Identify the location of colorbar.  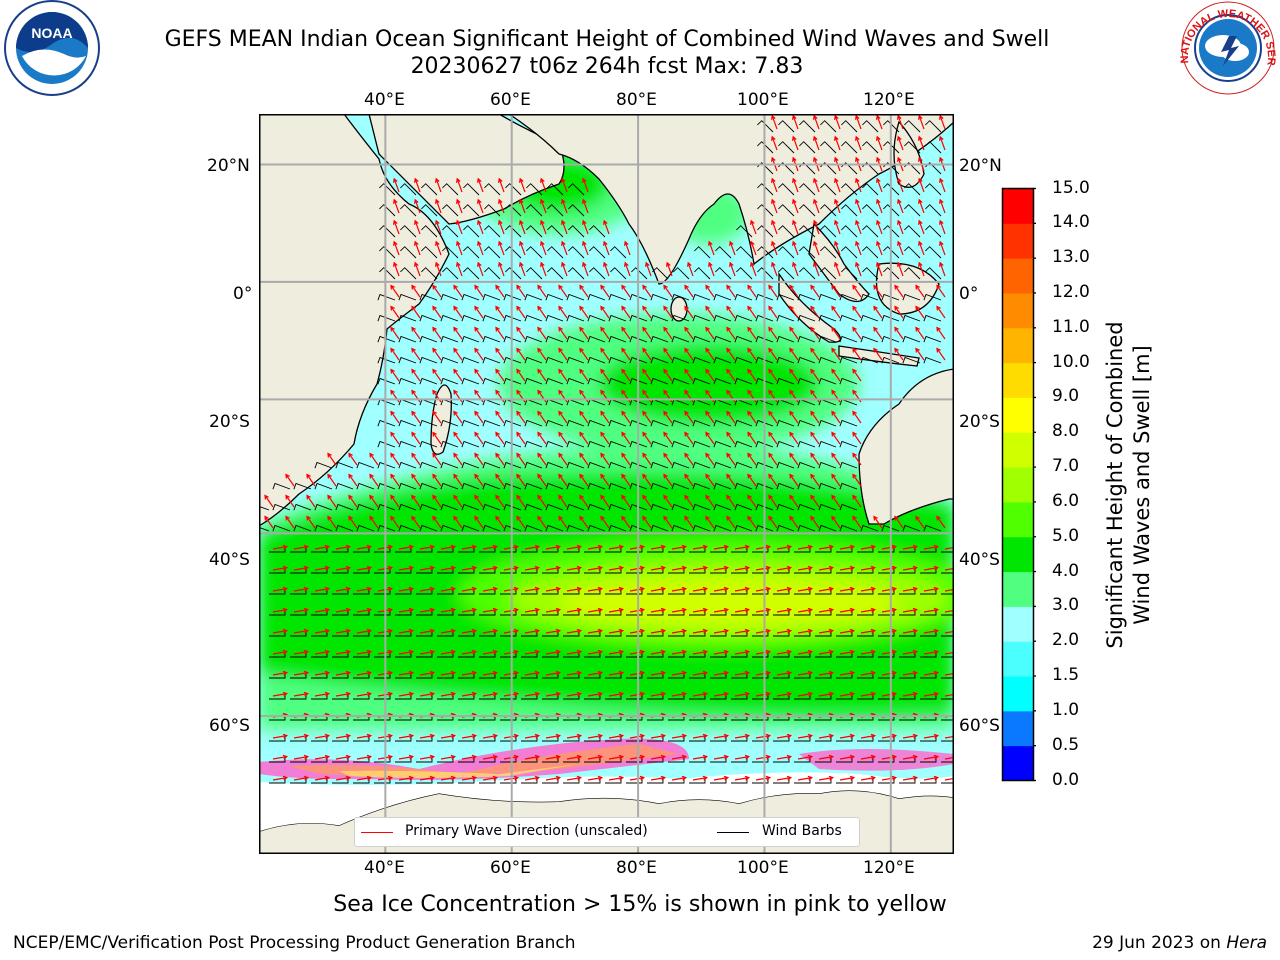
(1018, 484).